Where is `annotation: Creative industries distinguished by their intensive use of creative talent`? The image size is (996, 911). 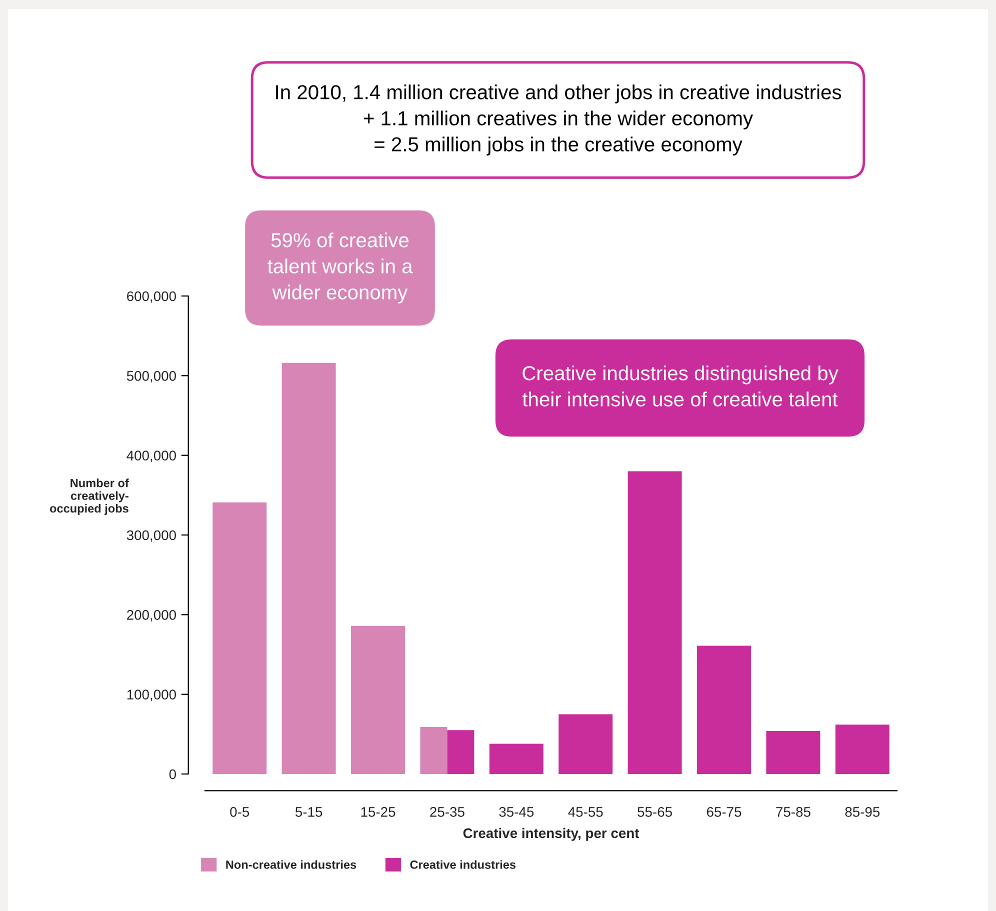 annotation: Creative industries distinguished by their intensive use of creative talent is located at coordinates (680, 386).